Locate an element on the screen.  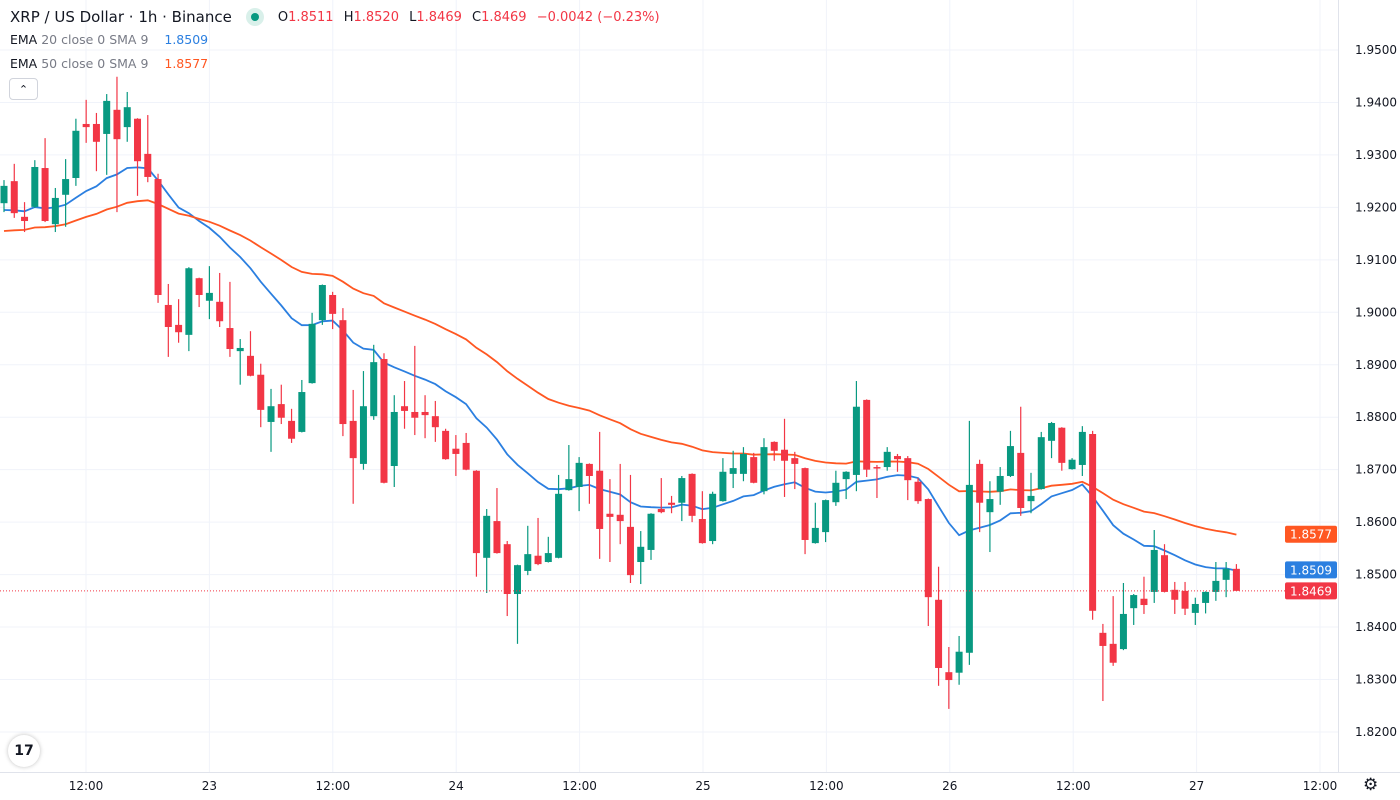
tradingview-logo: 17 is located at coordinates (24, 751).